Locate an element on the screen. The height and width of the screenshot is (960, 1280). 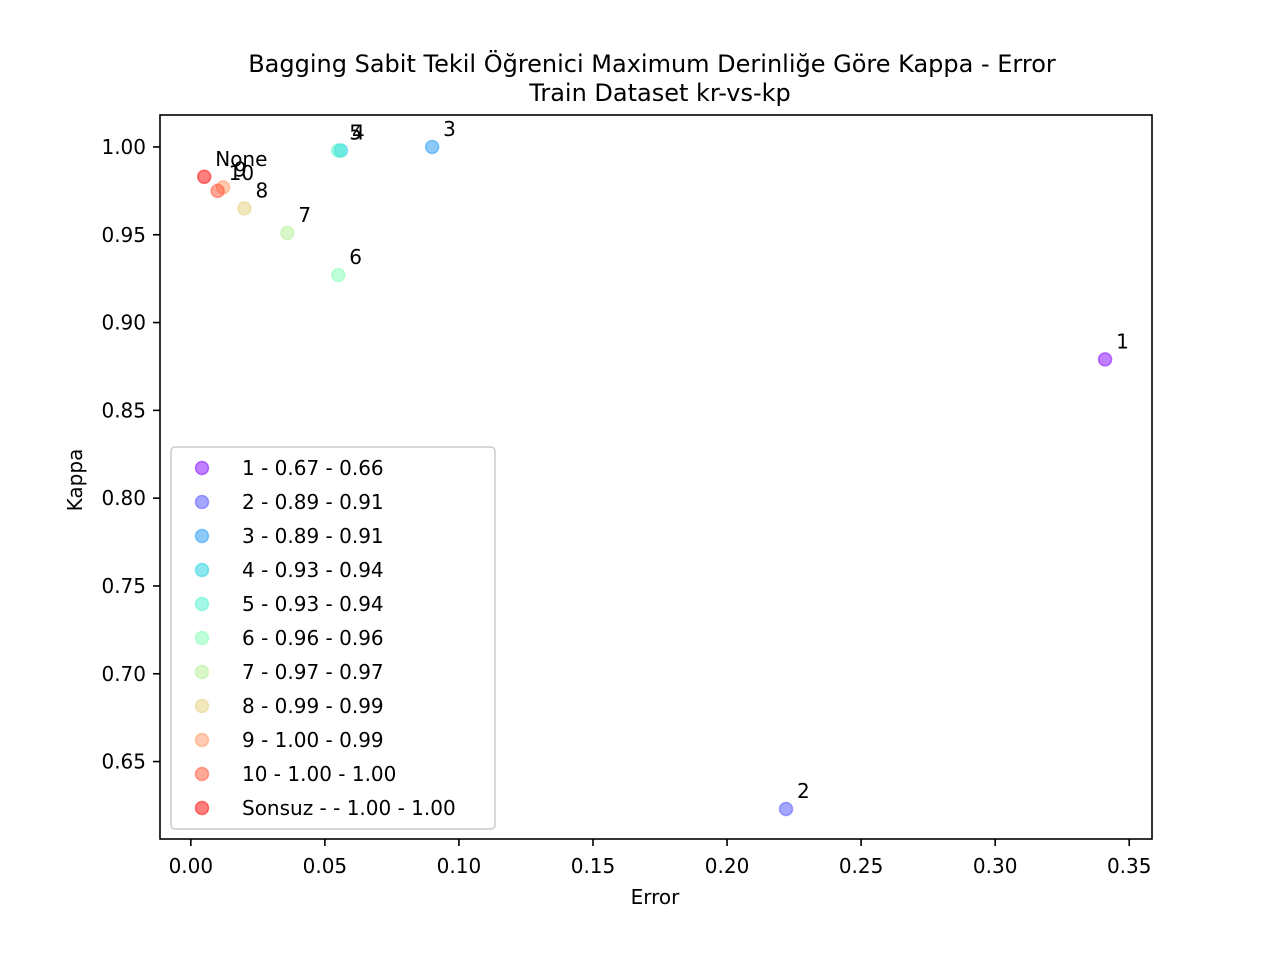
point-label-6: 6 is located at coordinates (355, 257).